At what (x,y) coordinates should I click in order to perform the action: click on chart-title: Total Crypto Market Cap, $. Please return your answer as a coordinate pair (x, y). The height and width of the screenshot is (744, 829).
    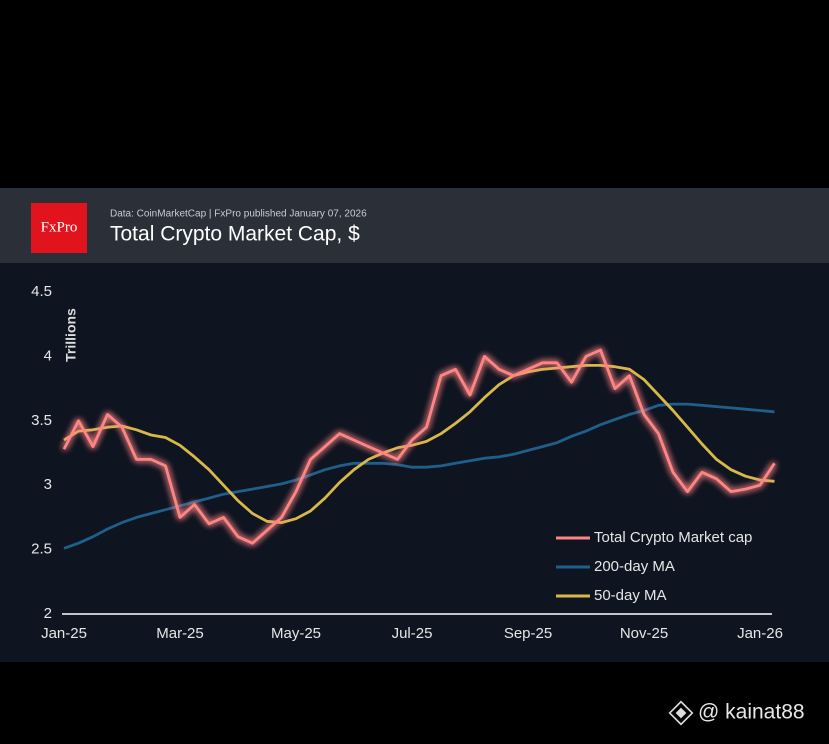
    Looking at the image, I should click on (235, 234).